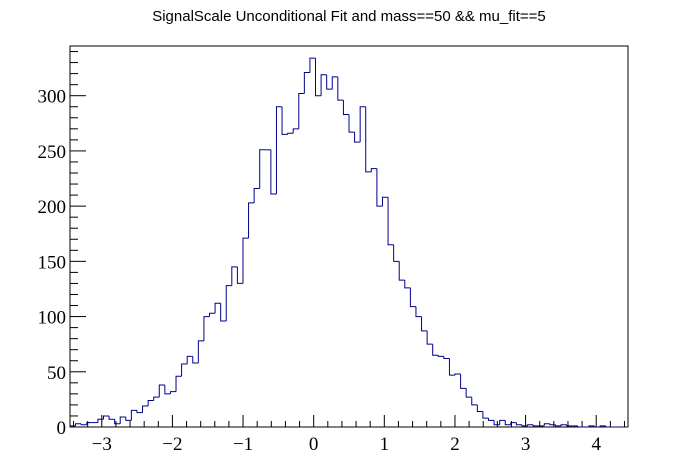  I want to click on x-tick-label: −2, so click(172, 444).